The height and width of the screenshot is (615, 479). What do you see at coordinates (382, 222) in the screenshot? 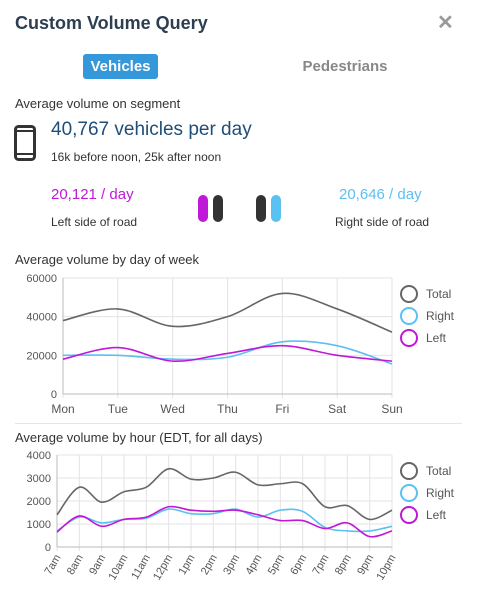
I see `right-side-label: Right side of road` at bounding box center [382, 222].